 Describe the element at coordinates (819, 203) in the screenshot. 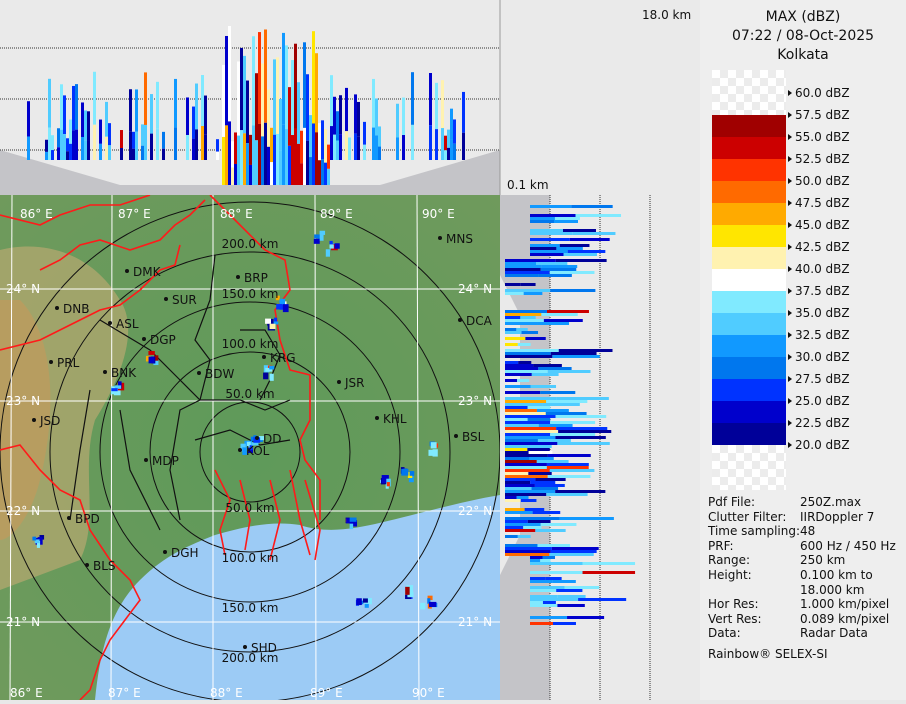

I see `legend-tick-label: 47.5 dBZ` at that location.